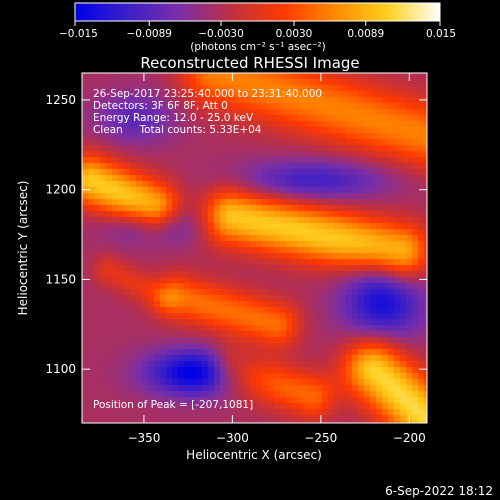 The image size is (500, 500). Describe the element at coordinates (78, 34) in the screenshot. I see `colorbar-tick-label: −0.015` at that location.